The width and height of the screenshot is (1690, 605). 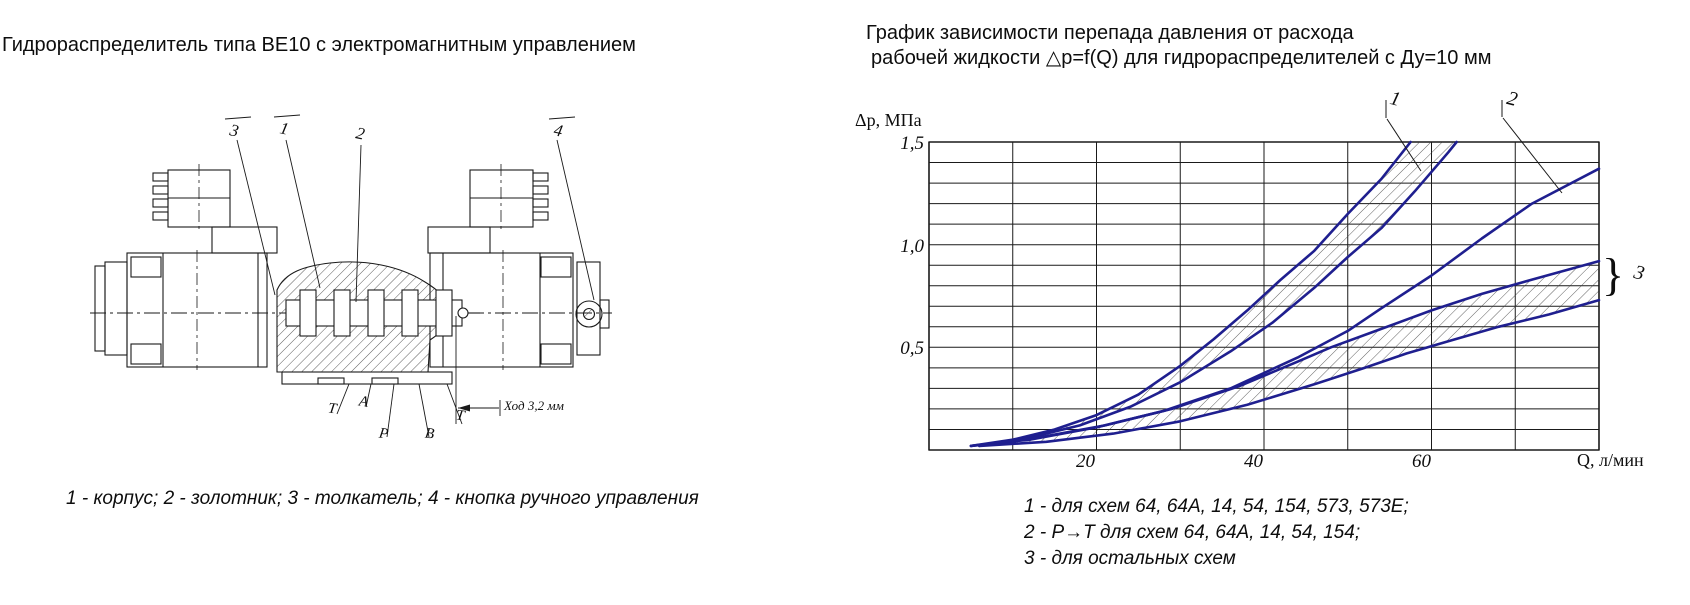 I want to click on curve3_upper, so click(x=1285, y=353).